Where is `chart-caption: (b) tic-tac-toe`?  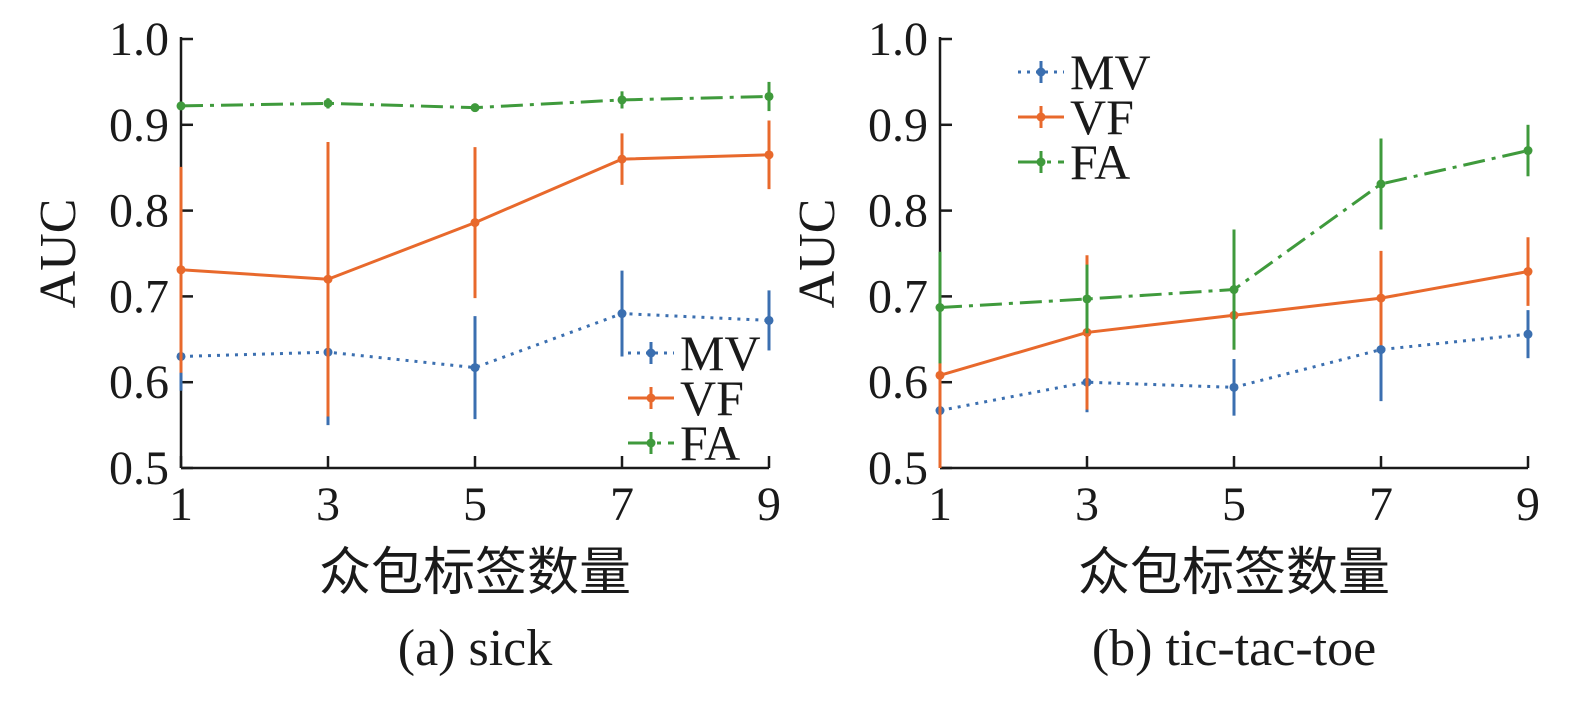
chart-caption: (b) tic-tac-toe is located at coordinates (1234, 648).